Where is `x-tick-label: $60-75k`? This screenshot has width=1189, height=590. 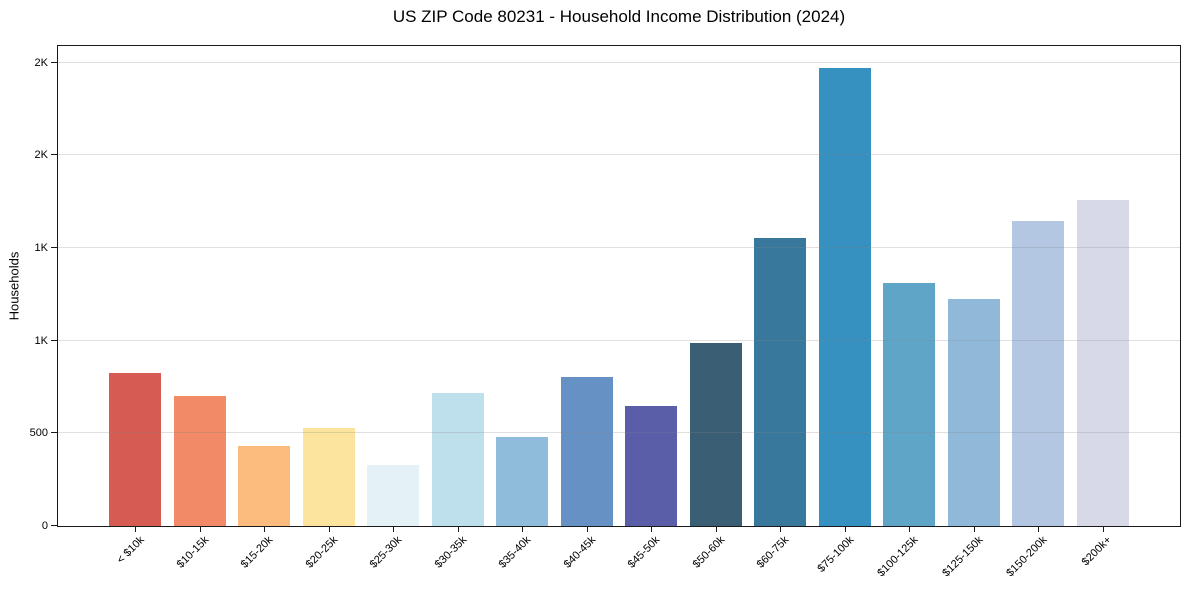
x-tick-label: $60-75k is located at coordinates (773, 552).